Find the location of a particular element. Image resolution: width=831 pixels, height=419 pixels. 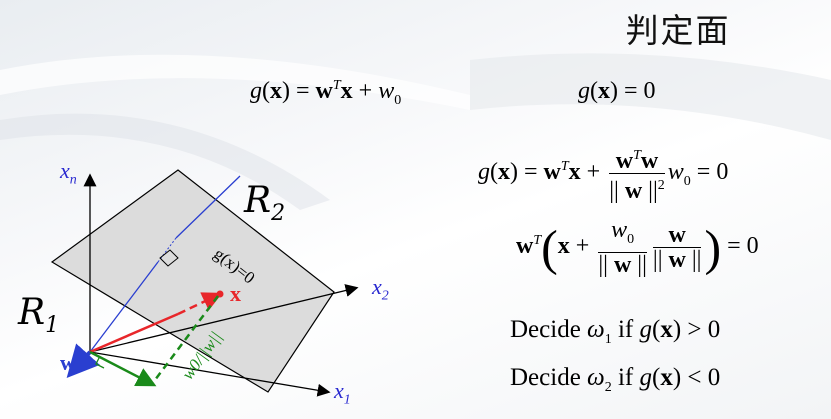

decision-rule-1: Decide ω1 if g(x) > 0 is located at coordinates (615, 331).